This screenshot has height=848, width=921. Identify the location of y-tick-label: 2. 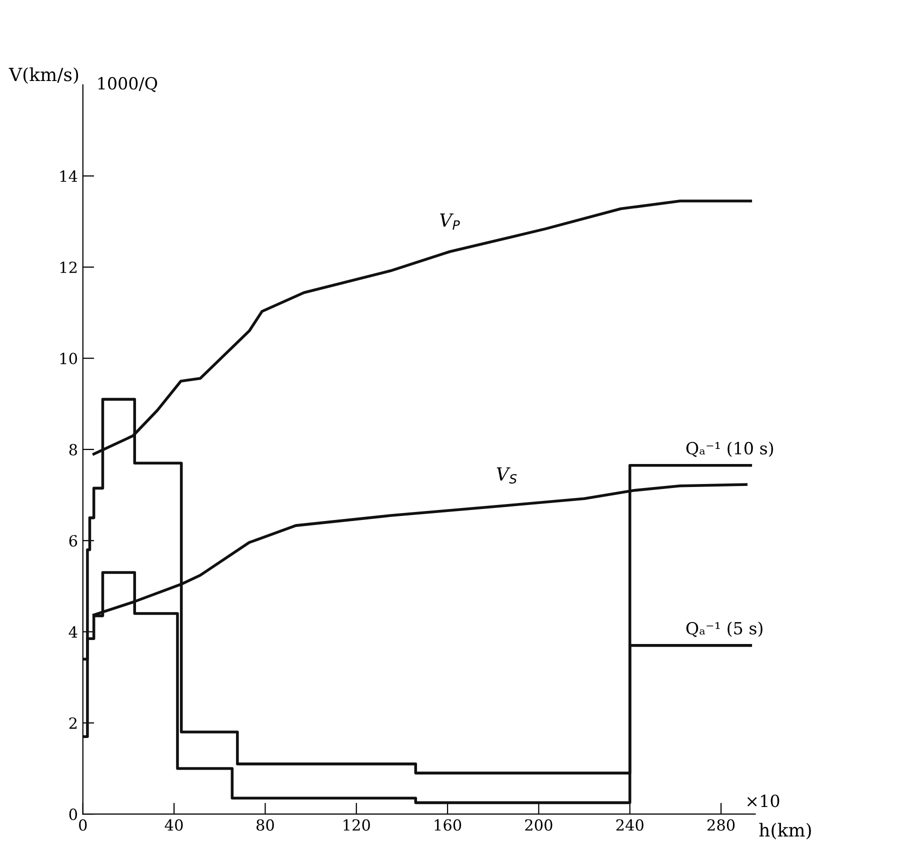
(73, 723).